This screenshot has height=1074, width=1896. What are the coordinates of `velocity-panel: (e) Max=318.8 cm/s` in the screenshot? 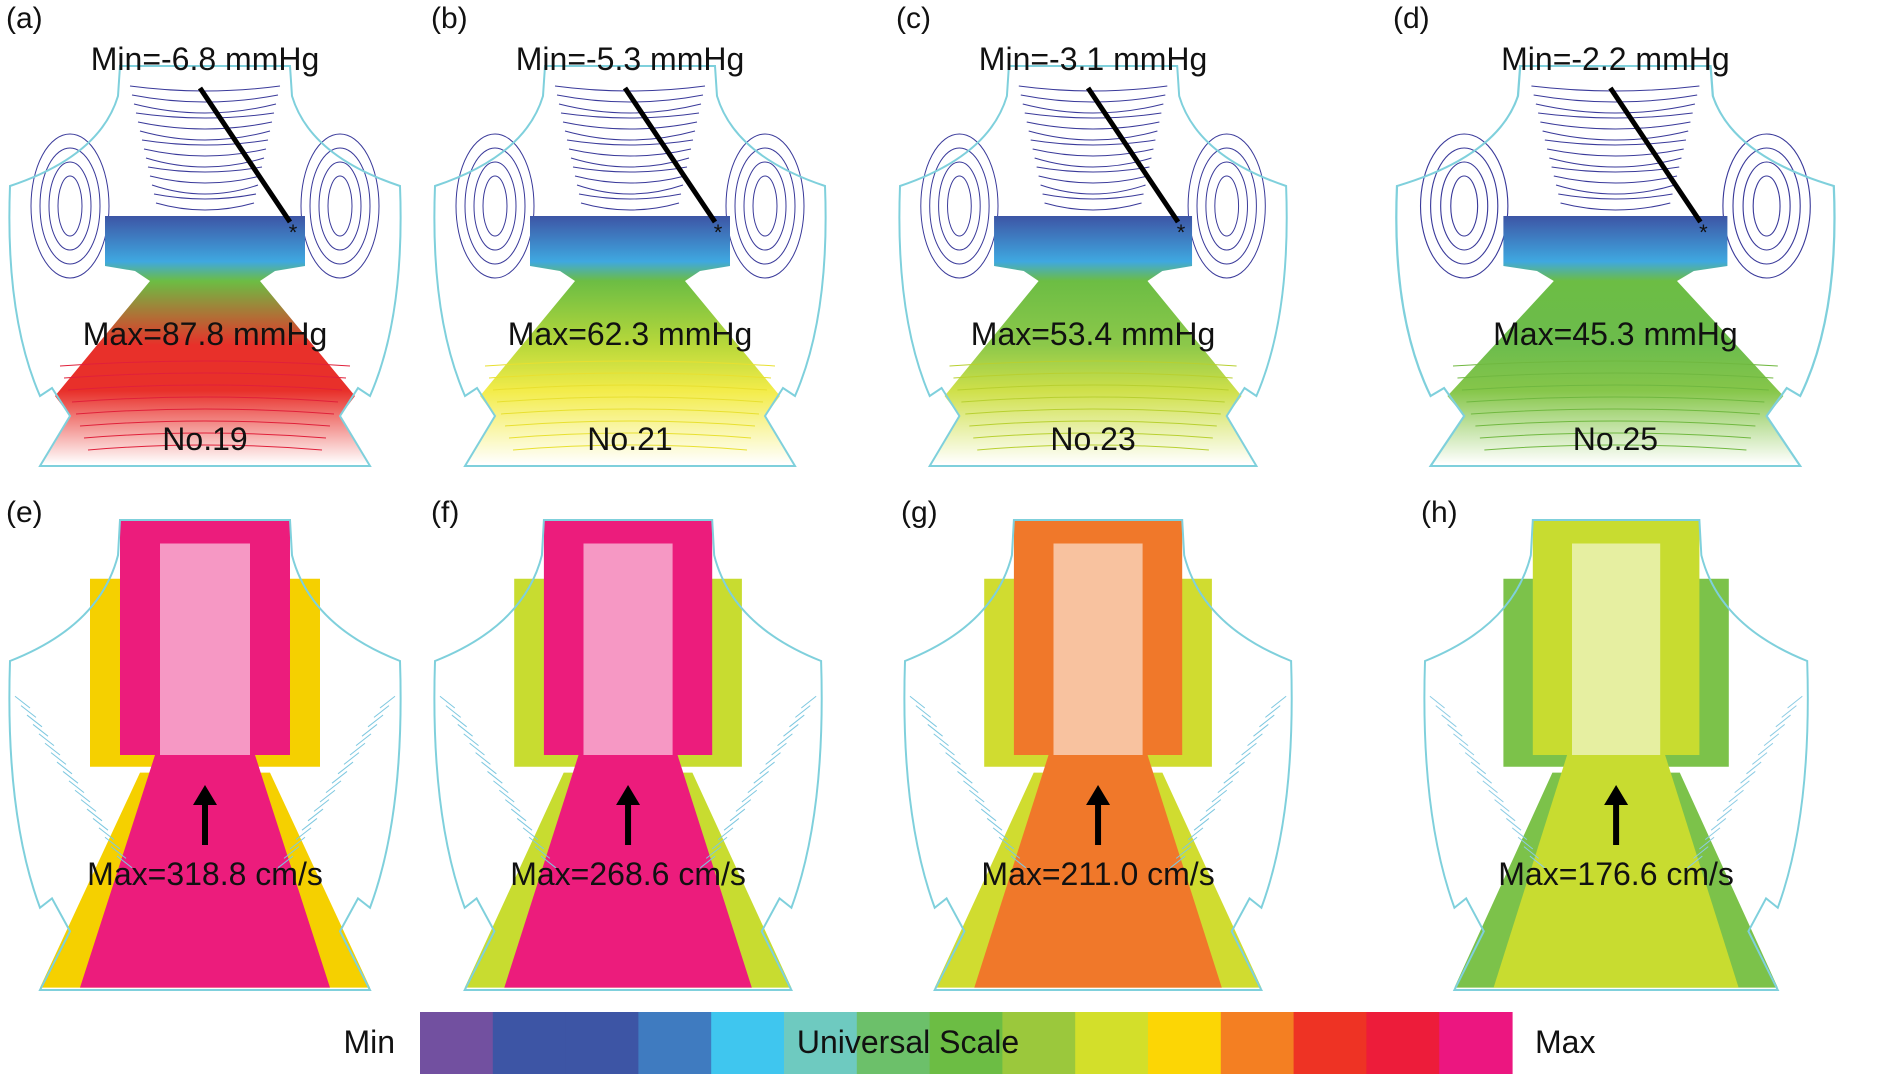 It's located at (204, 743).